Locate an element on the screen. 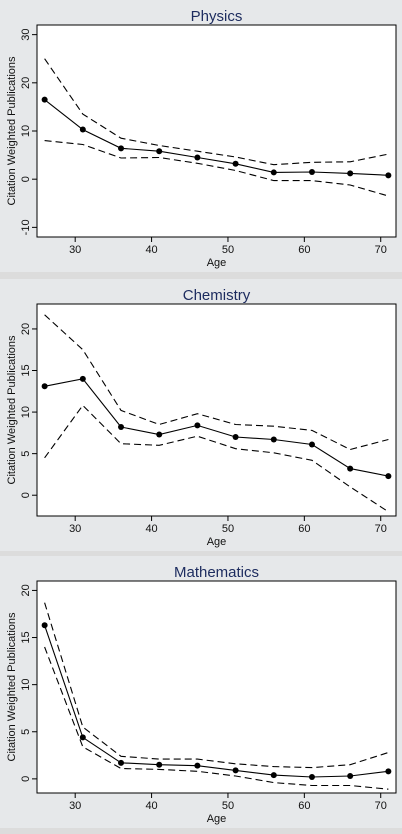  chart-title: Physics is located at coordinates (217, 16).